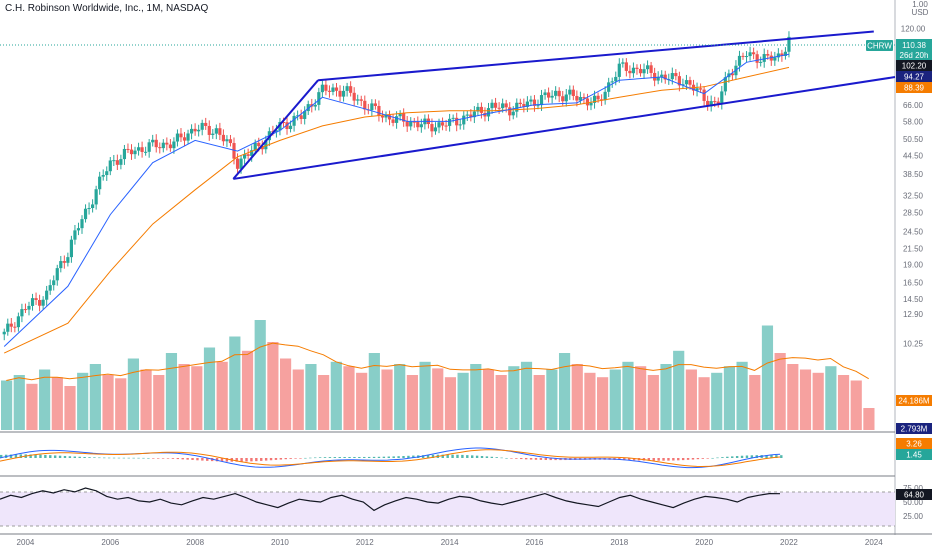 The height and width of the screenshot is (550, 932). I want to click on macd-line, so click(390, 458).